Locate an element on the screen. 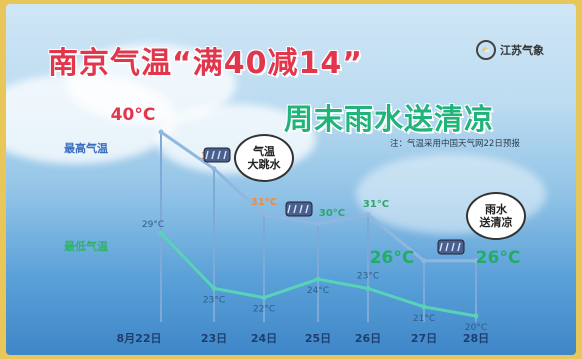  logo-text: 江苏气象 is located at coordinates (522, 50).